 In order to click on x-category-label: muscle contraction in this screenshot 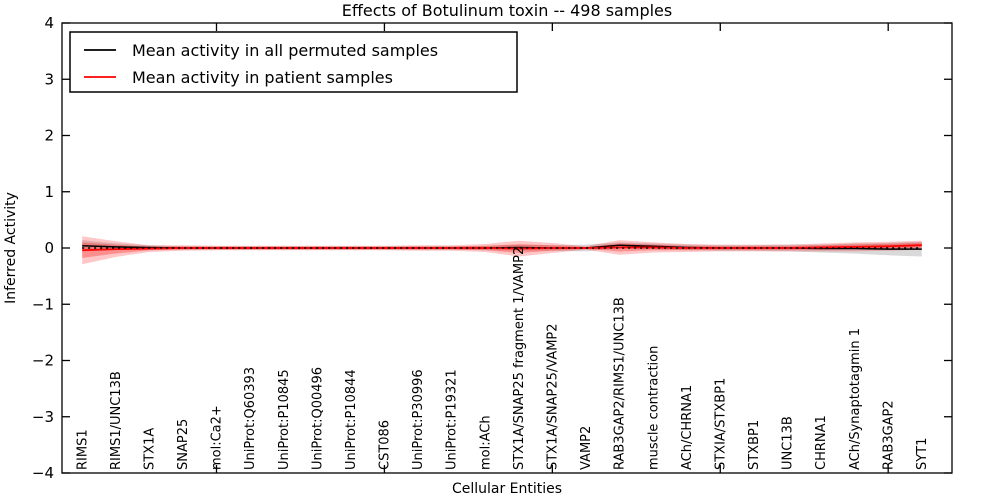, I will do `click(653, 408)`.